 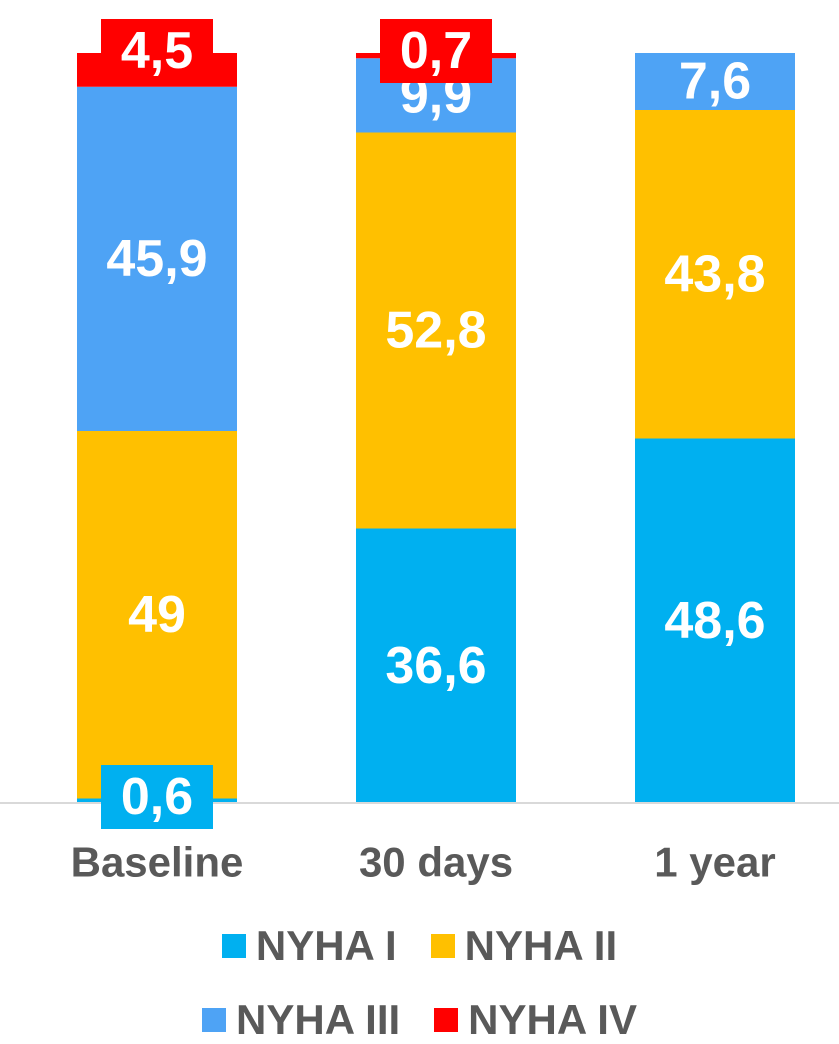 I want to click on bar-30-days-nyha-ii, so click(x=436, y=330).